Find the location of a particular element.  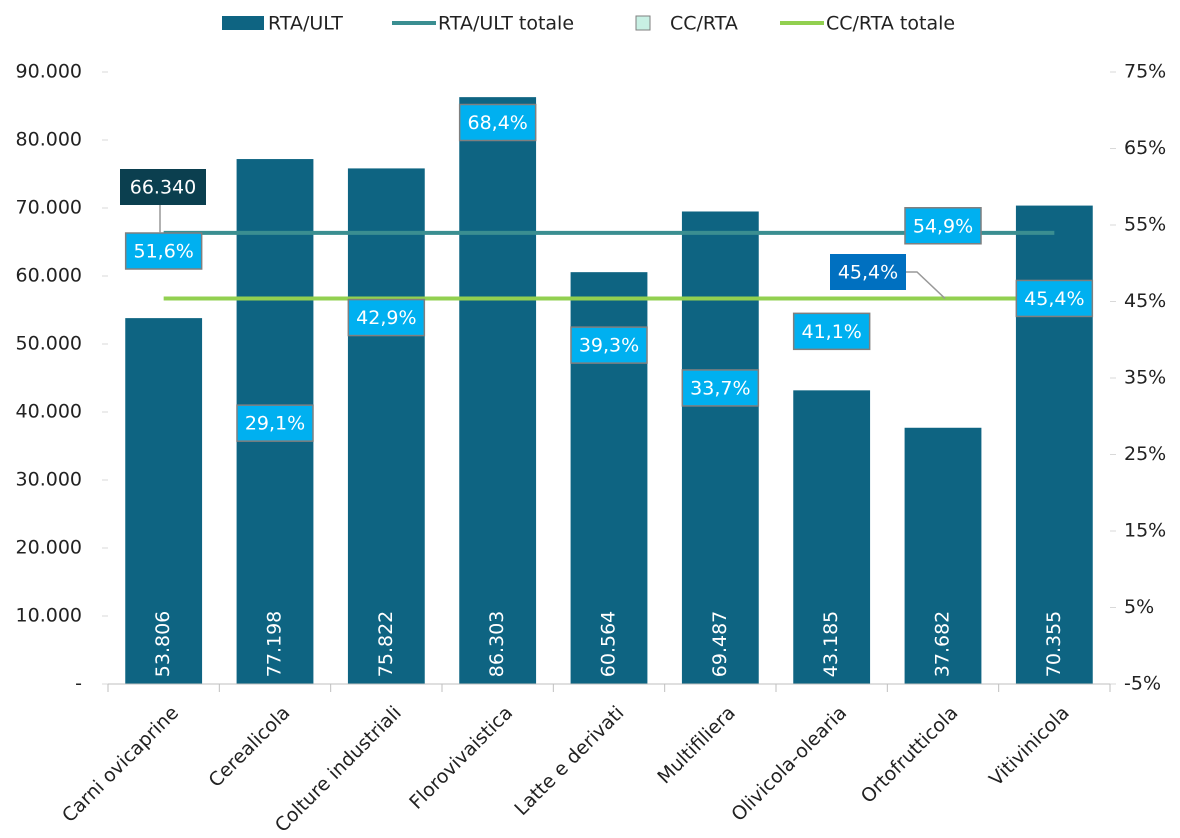

ratio-label: 51,6% is located at coordinates (163, 252).